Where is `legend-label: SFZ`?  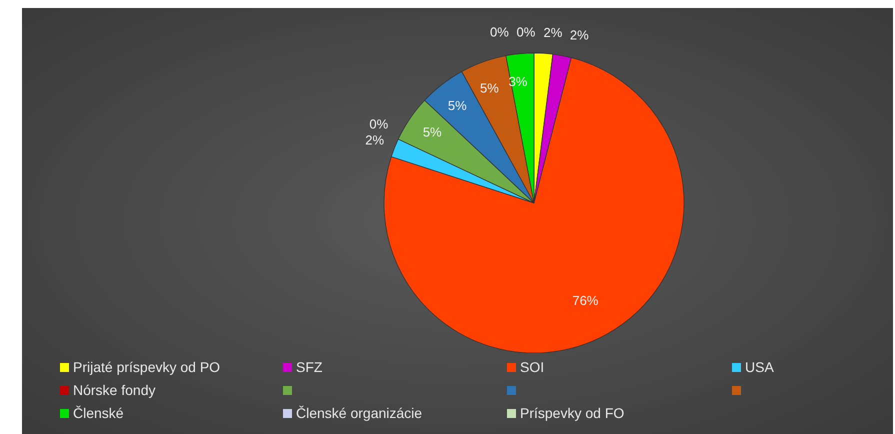
legend-label: SFZ is located at coordinates (309, 367).